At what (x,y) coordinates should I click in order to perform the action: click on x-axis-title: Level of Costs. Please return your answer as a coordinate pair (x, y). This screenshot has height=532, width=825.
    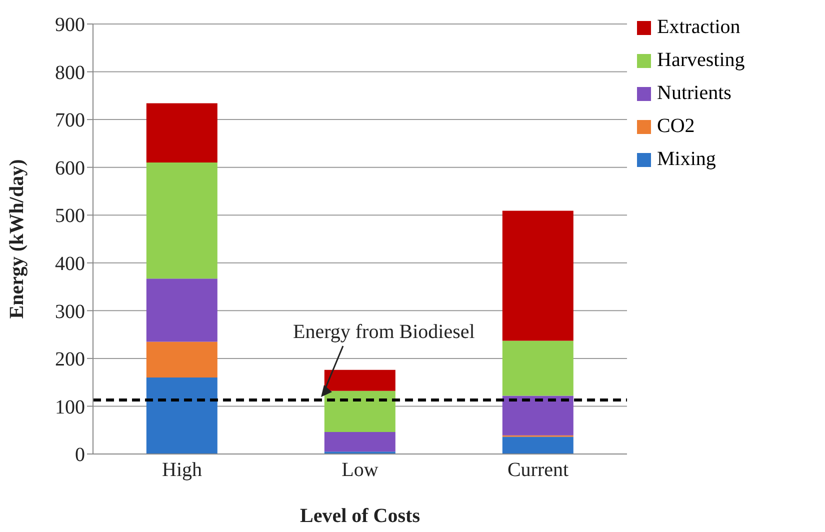
    Looking at the image, I should click on (360, 516).